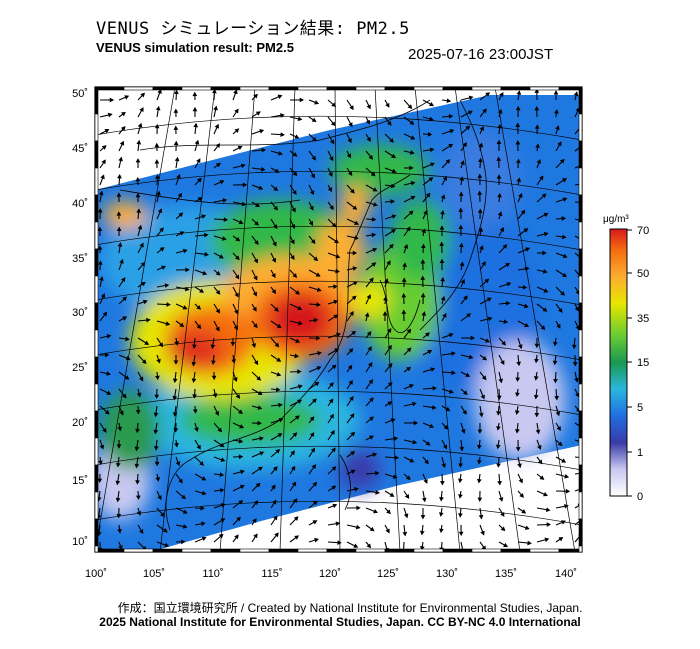 Image resolution: width=700 pixels, height=649 pixels. What do you see at coordinates (616, 219) in the screenshot?
I see `colorbar-unit: μg/m³` at bounding box center [616, 219].